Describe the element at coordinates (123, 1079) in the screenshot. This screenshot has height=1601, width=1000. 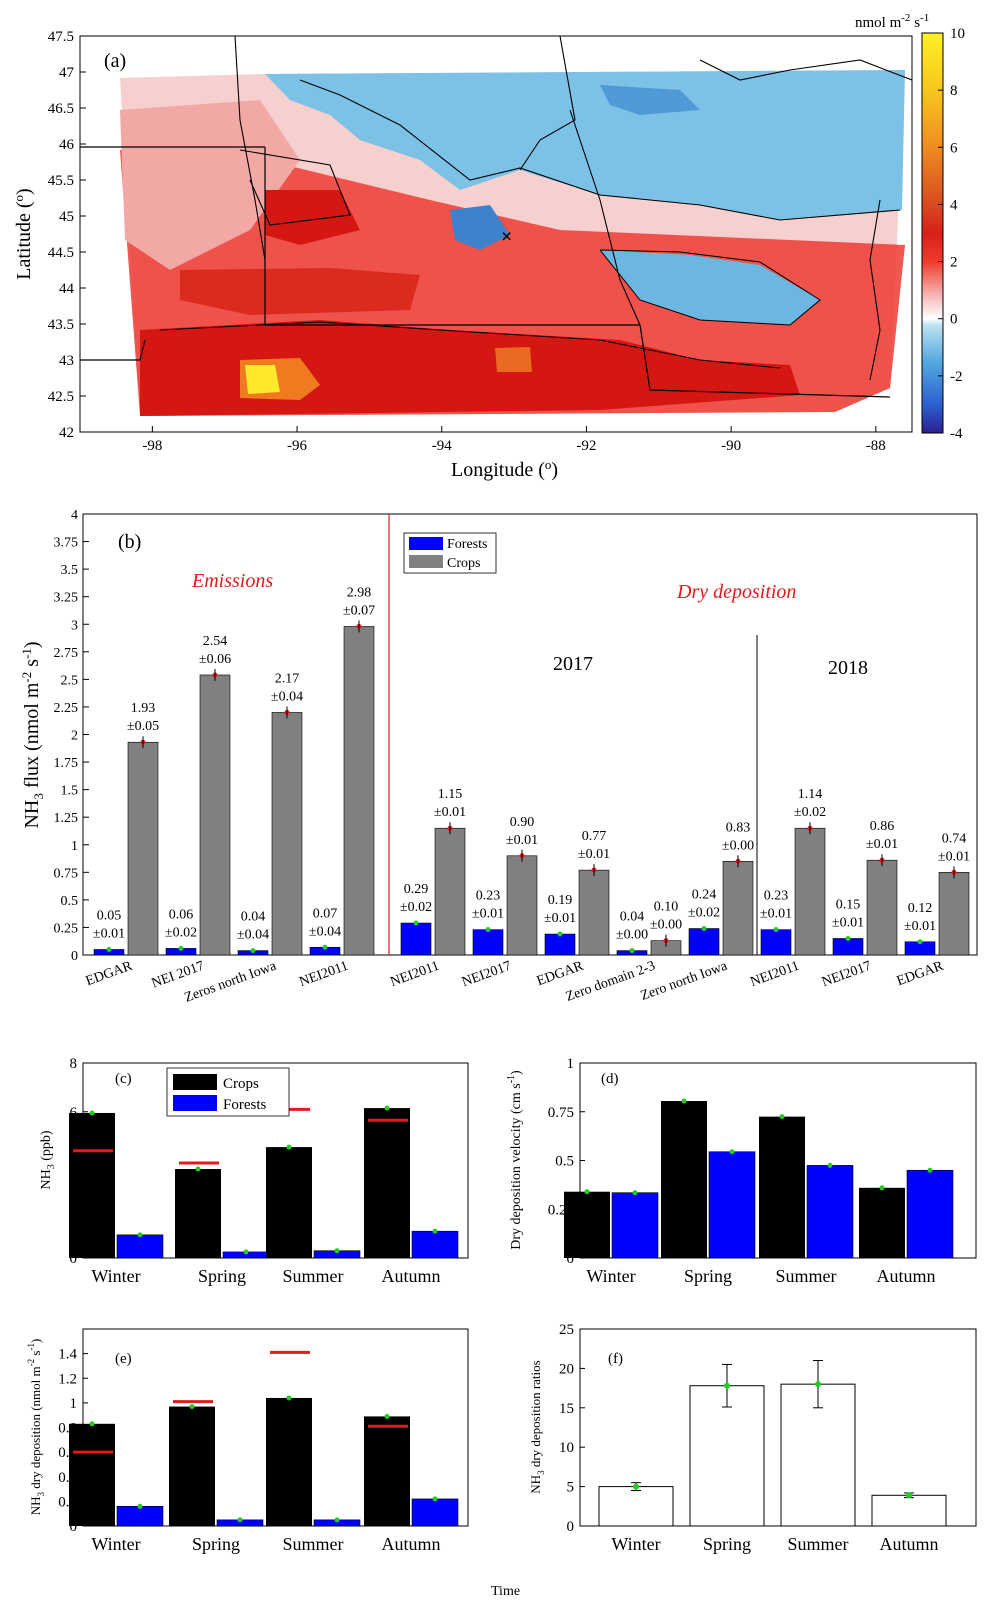
I see `panel-c-label: (c)` at that location.